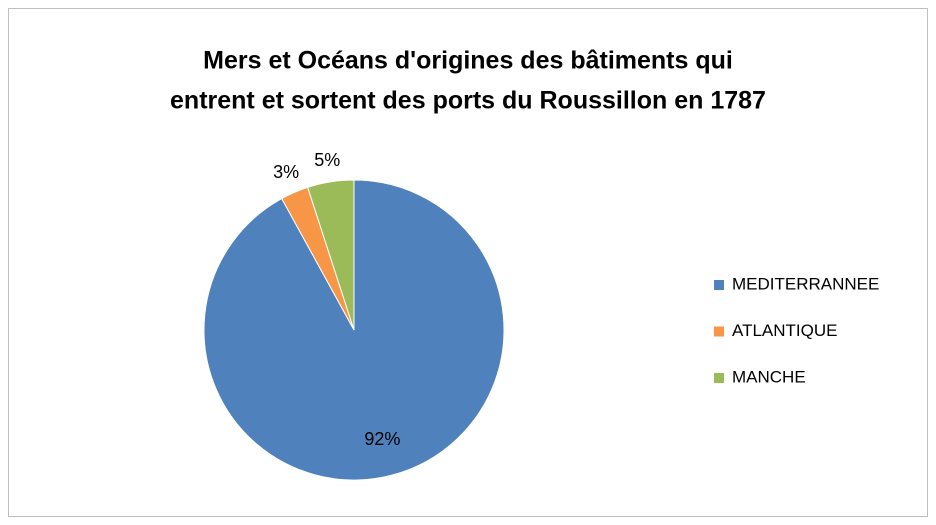  What do you see at coordinates (331, 255) in the screenshot?
I see `pie-slice` at bounding box center [331, 255].